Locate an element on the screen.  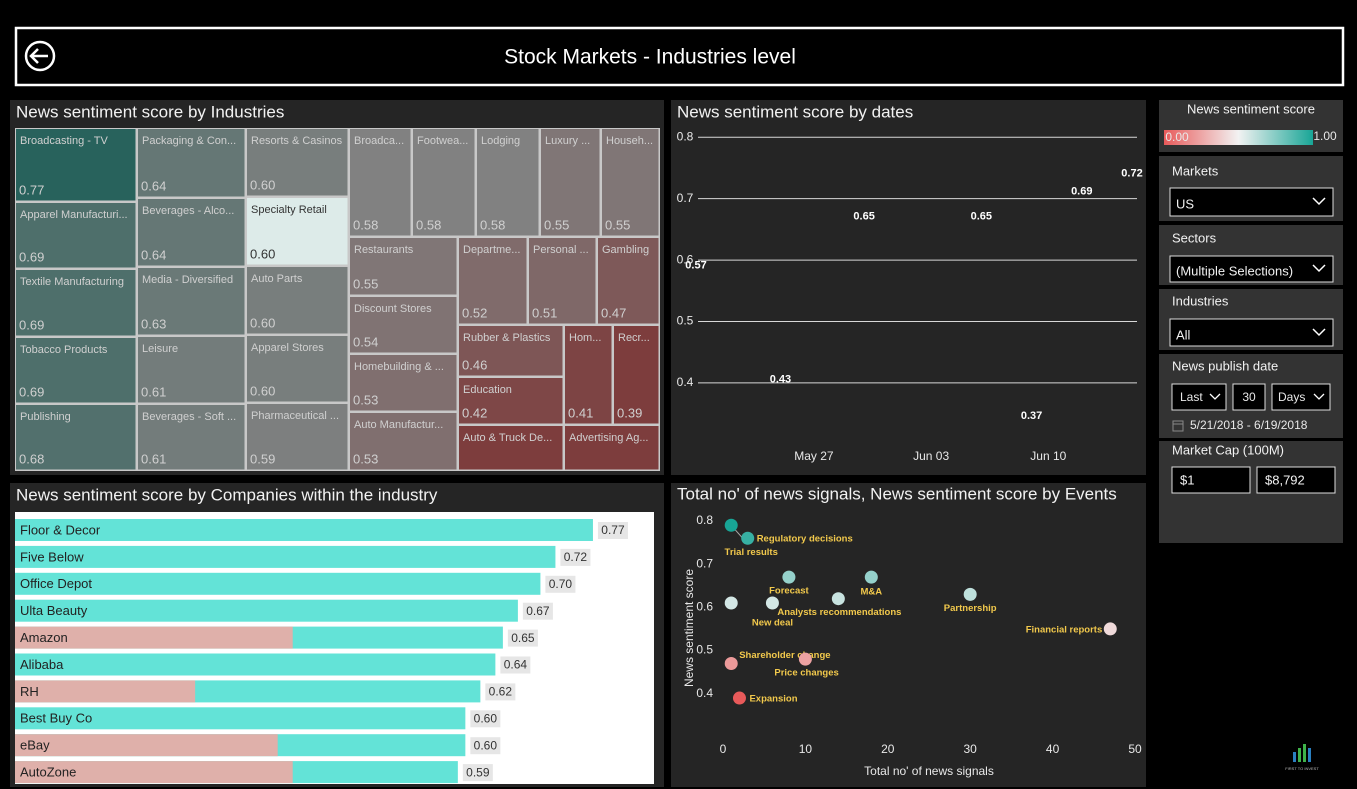
input-value: $8,792 is located at coordinates (1285, 479).